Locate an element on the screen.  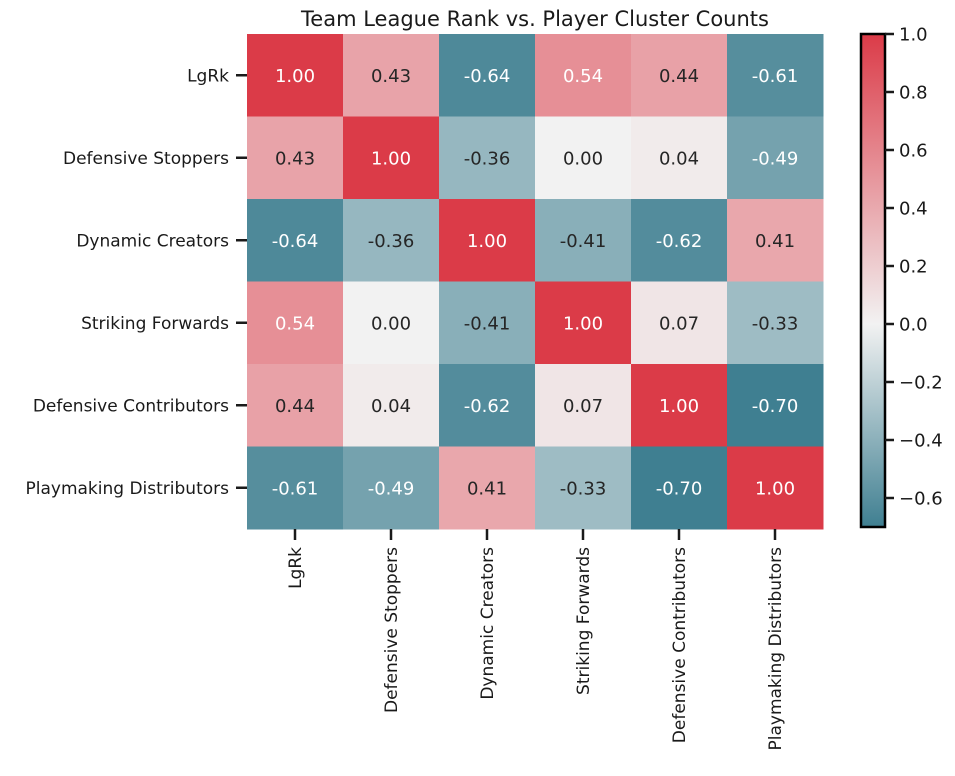
heatmap-cell-r4-c2 is located at coordinates (487, 405).